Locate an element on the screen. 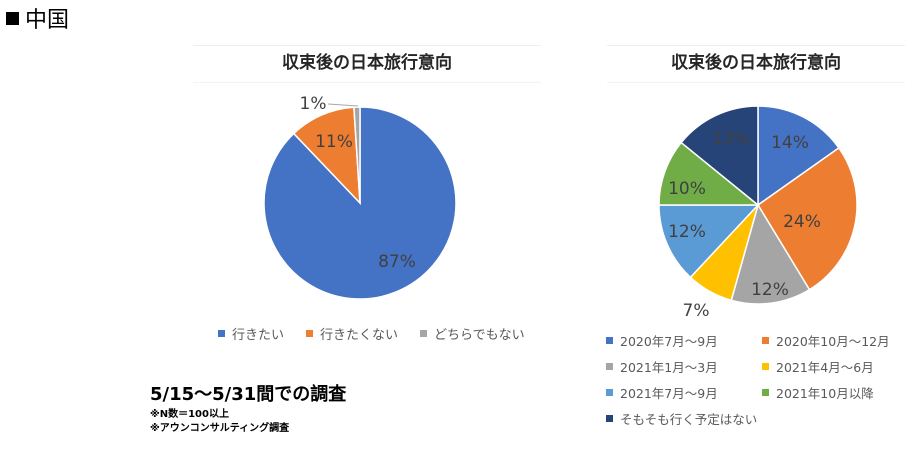  chart1-legend-label: 行きたい is located at coordinates (258, 335).